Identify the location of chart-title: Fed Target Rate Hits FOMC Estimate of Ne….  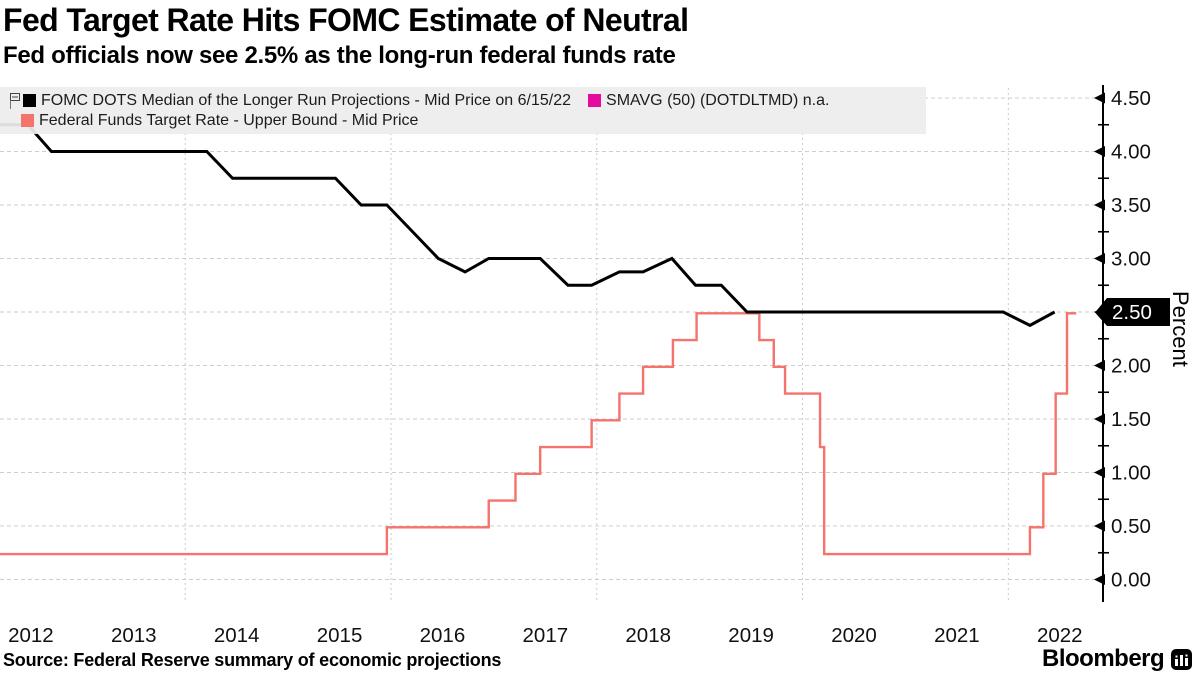
(346, 20).